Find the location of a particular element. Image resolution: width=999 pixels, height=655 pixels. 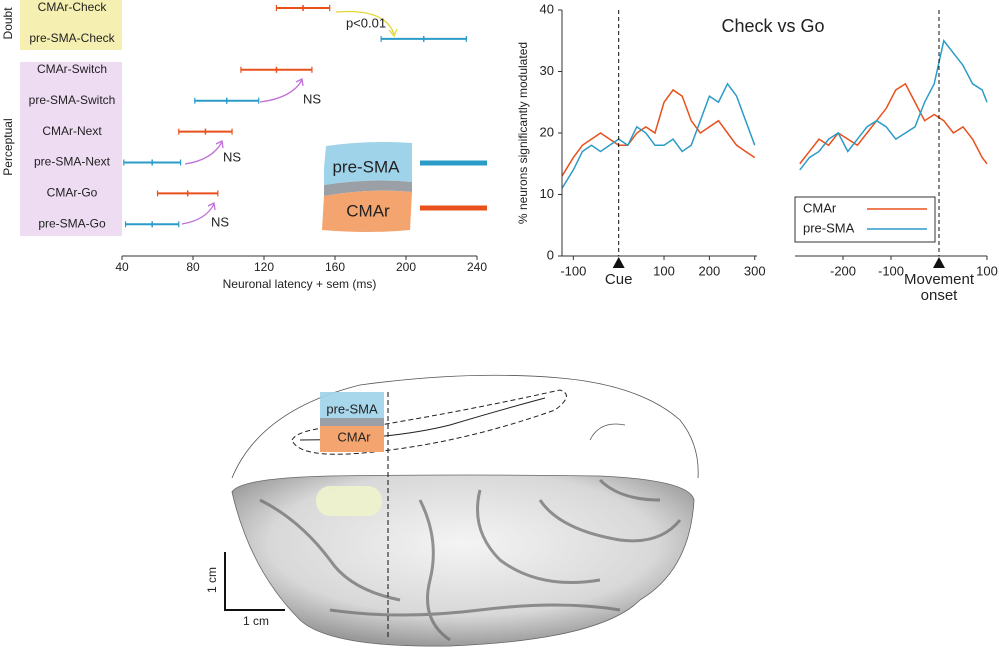

recording-chamber is located at coordinates (349, 501).